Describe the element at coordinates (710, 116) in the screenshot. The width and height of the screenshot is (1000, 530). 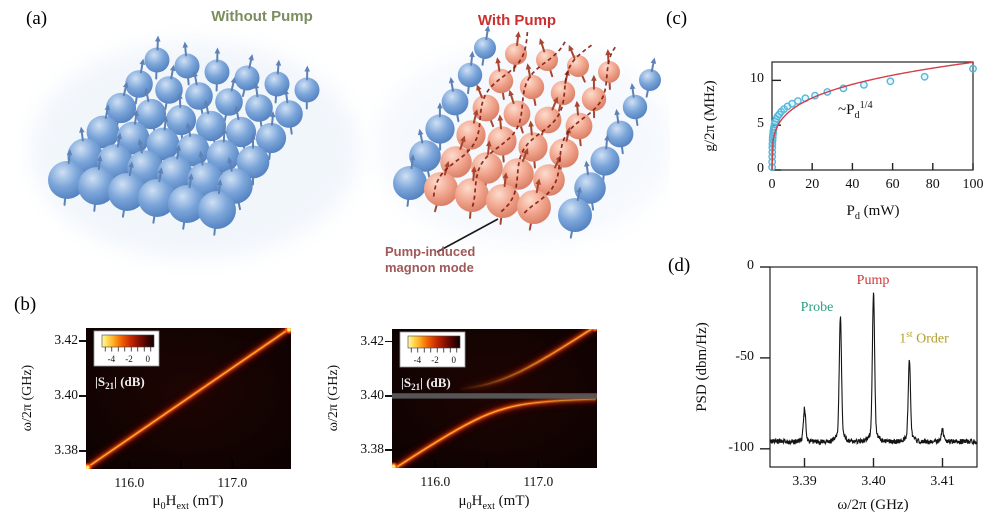
I see `c-ylabel: g/2π (MHz)` at that location.